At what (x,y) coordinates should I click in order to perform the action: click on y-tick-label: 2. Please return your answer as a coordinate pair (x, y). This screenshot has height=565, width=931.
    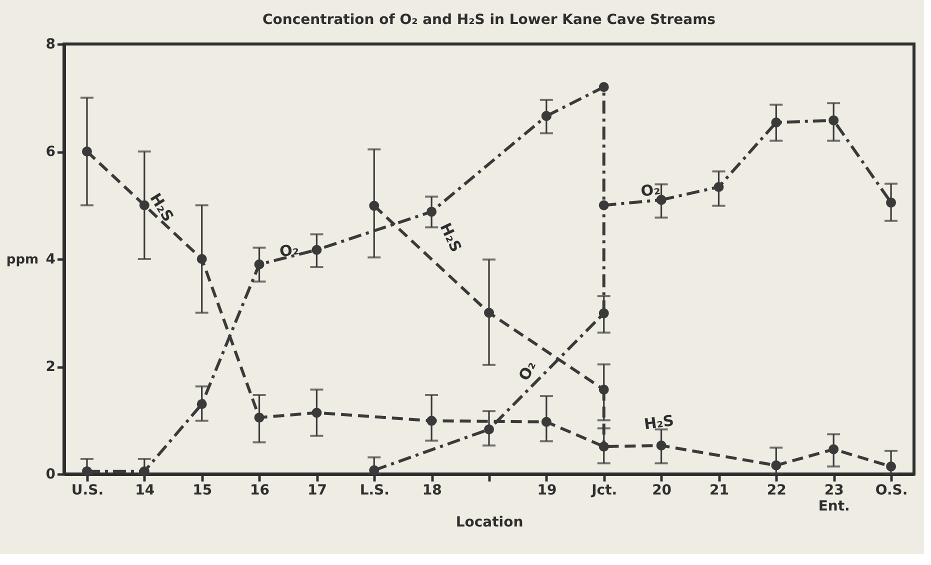
    Looking at the image, I should click on (51, 367).